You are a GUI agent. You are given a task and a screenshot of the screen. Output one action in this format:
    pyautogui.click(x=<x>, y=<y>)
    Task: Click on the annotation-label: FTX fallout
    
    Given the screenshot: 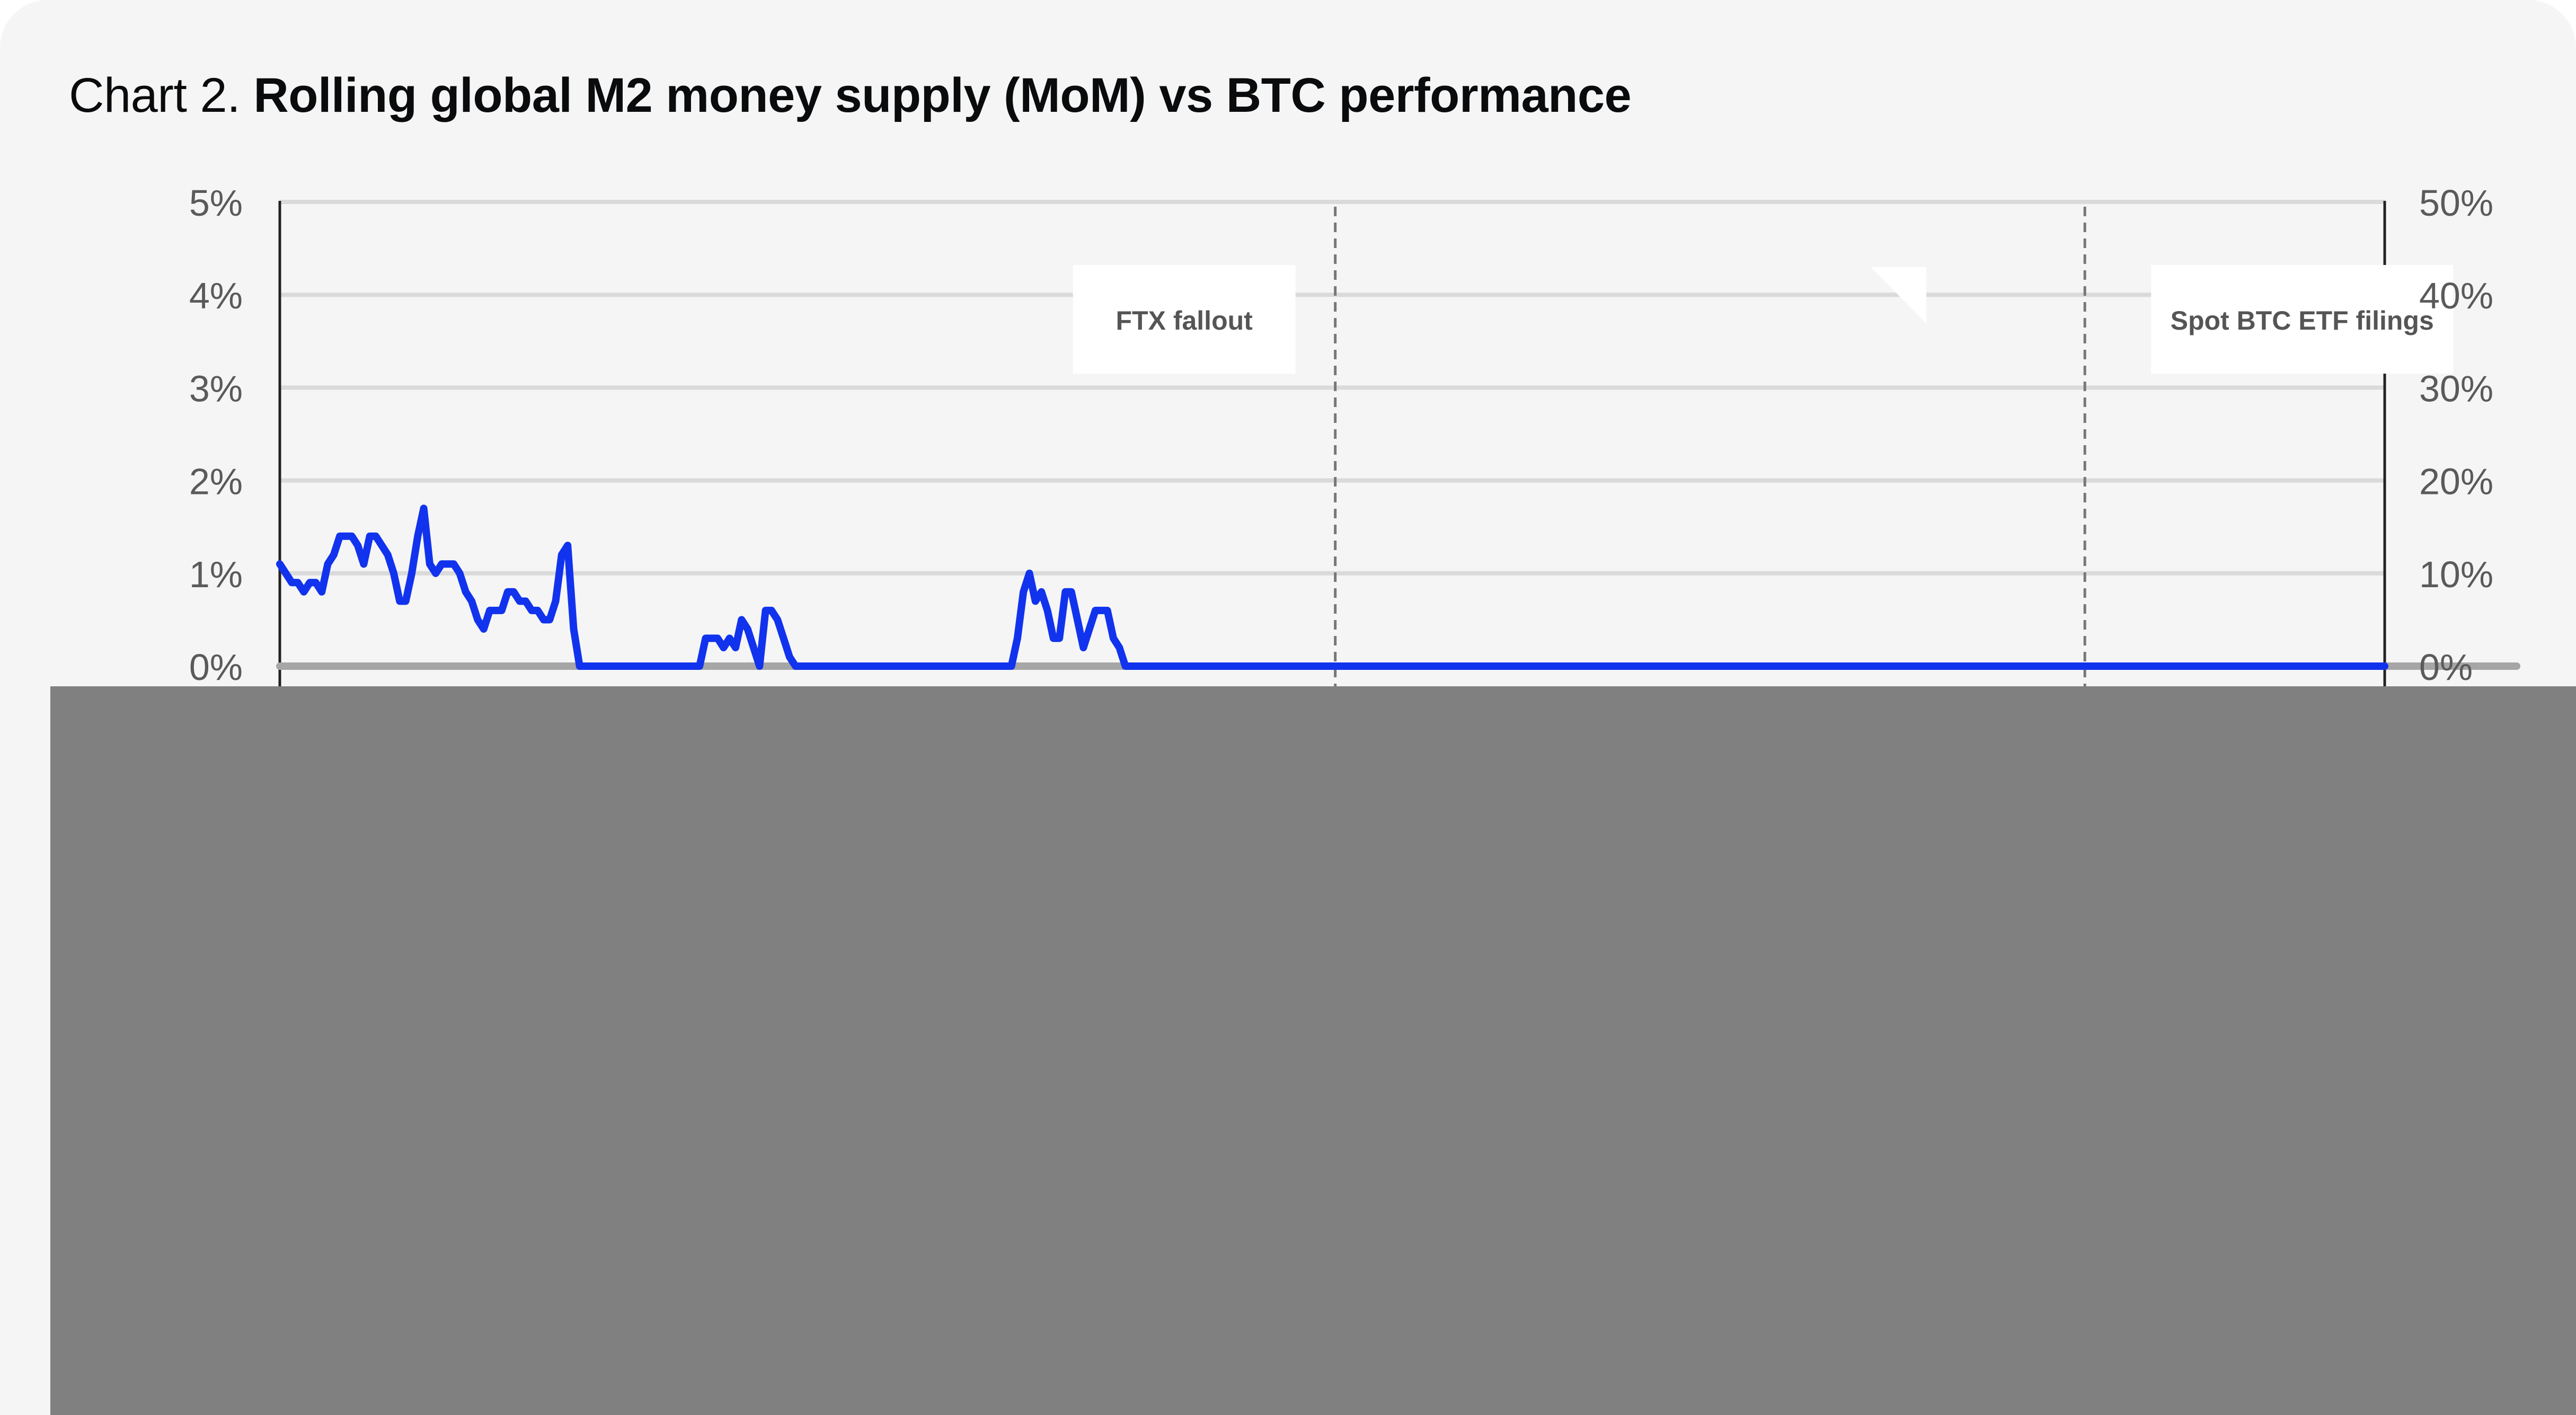 What is the action you would take?
    pyautogui.click(x=1184, y=320)
    